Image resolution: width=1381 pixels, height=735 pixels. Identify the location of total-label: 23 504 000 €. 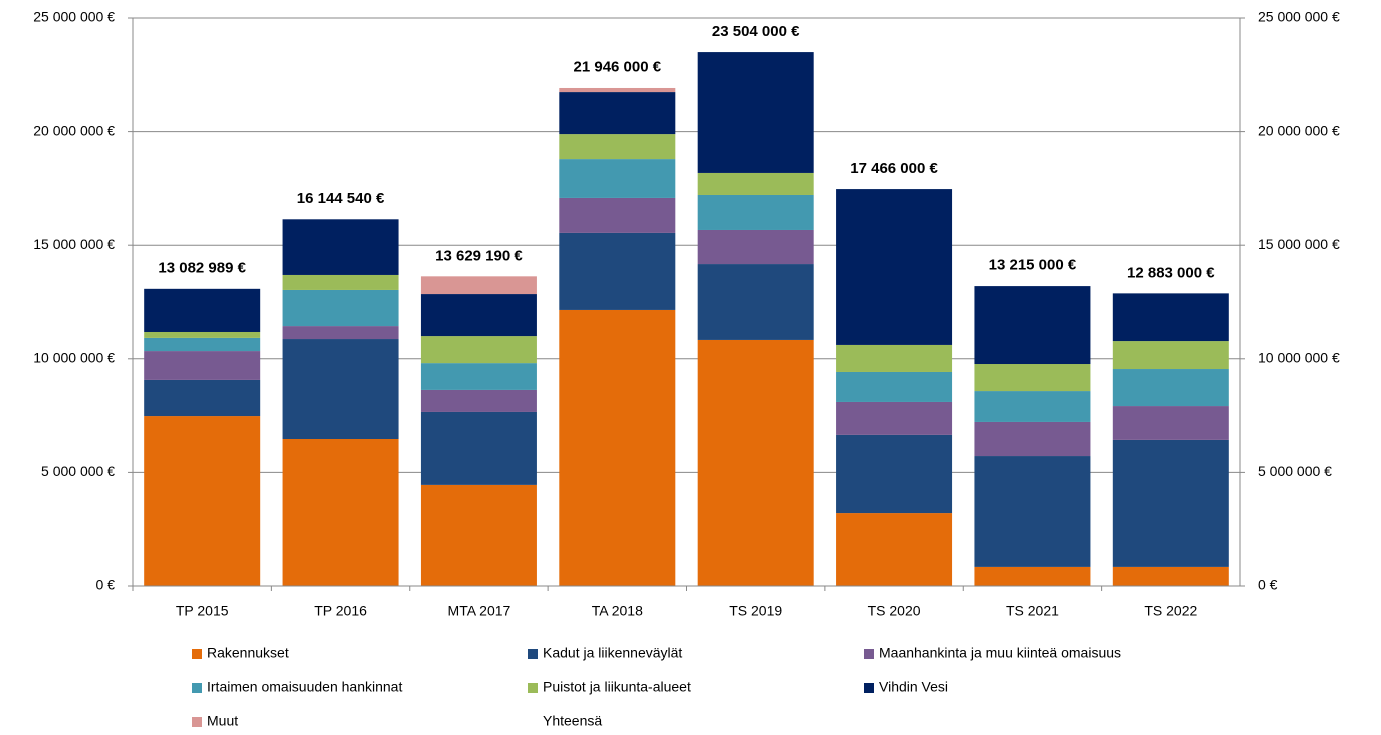
(756, 31).